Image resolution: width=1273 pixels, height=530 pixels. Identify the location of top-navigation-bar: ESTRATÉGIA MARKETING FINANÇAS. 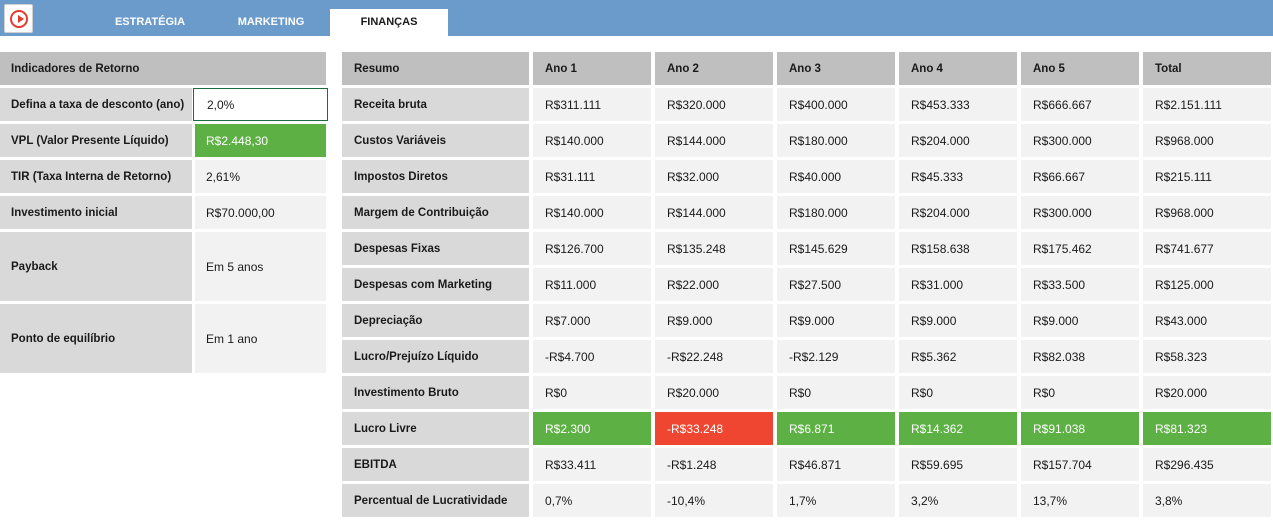
(636, 18).